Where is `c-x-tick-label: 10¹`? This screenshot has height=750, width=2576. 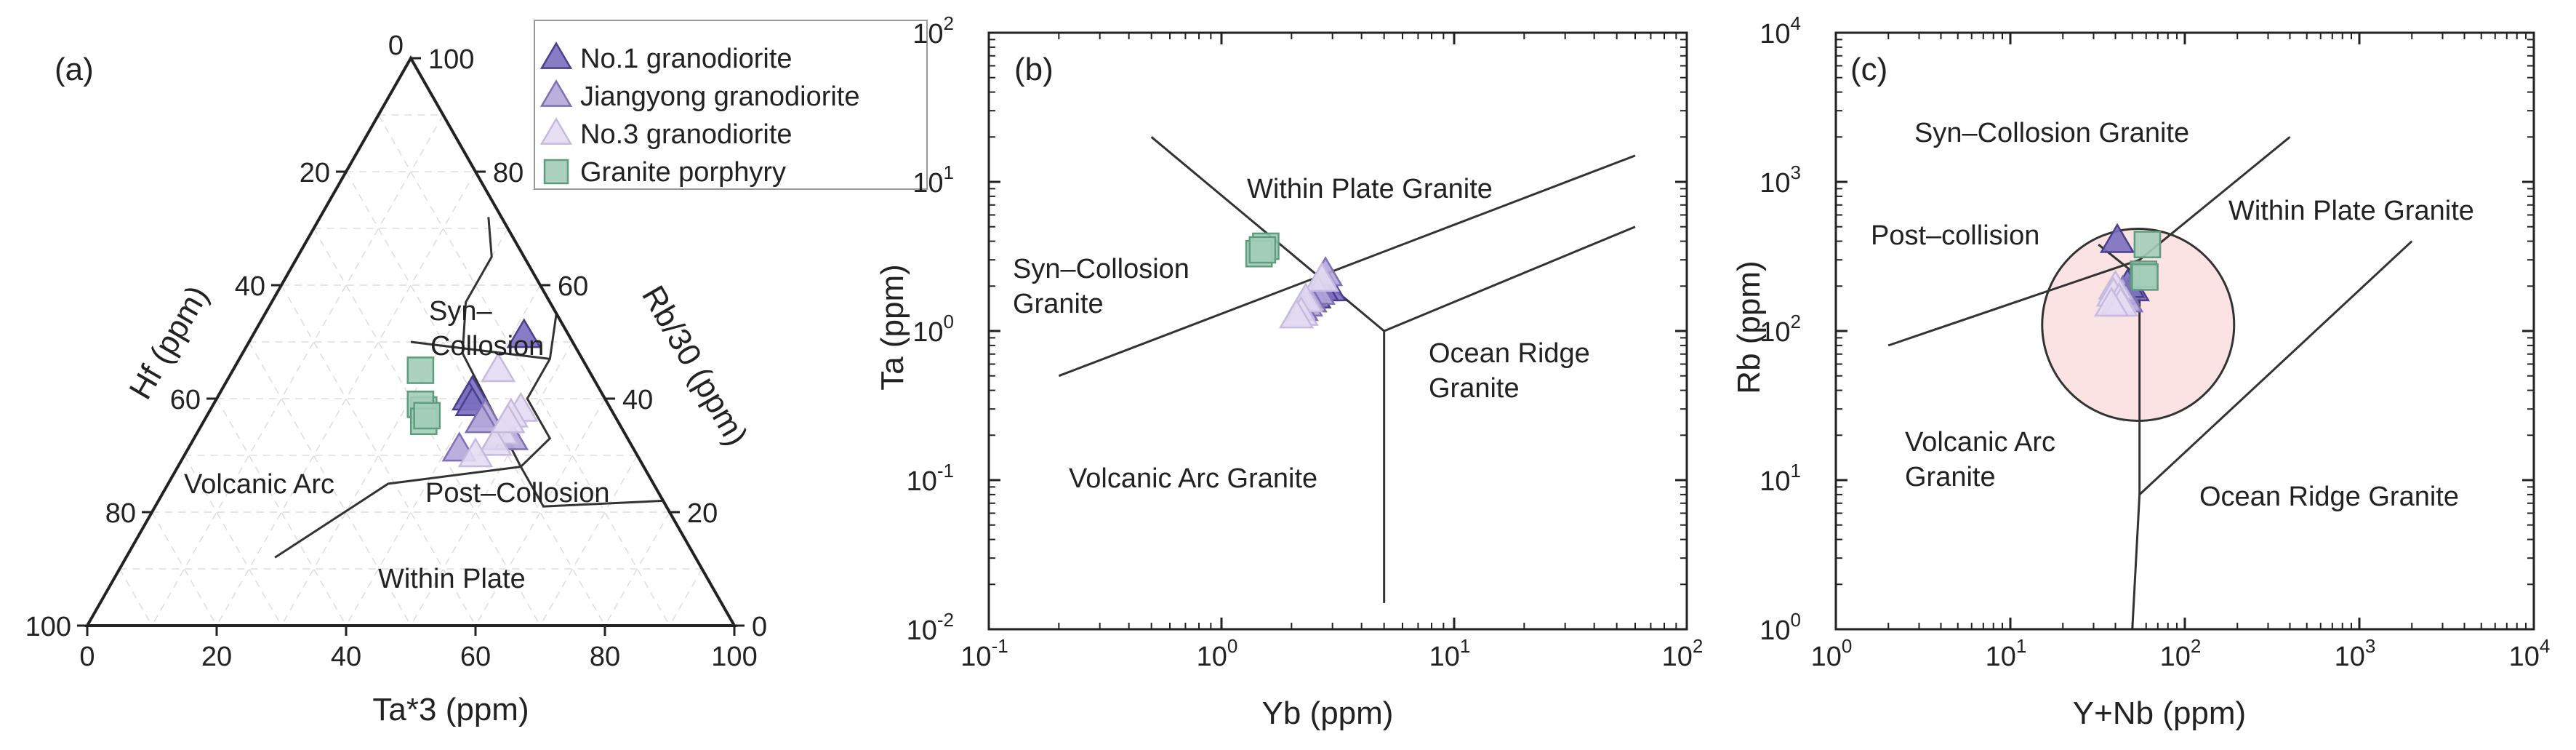
c-x-tick-label: 10¹ is located at coordinates (2007, 653).